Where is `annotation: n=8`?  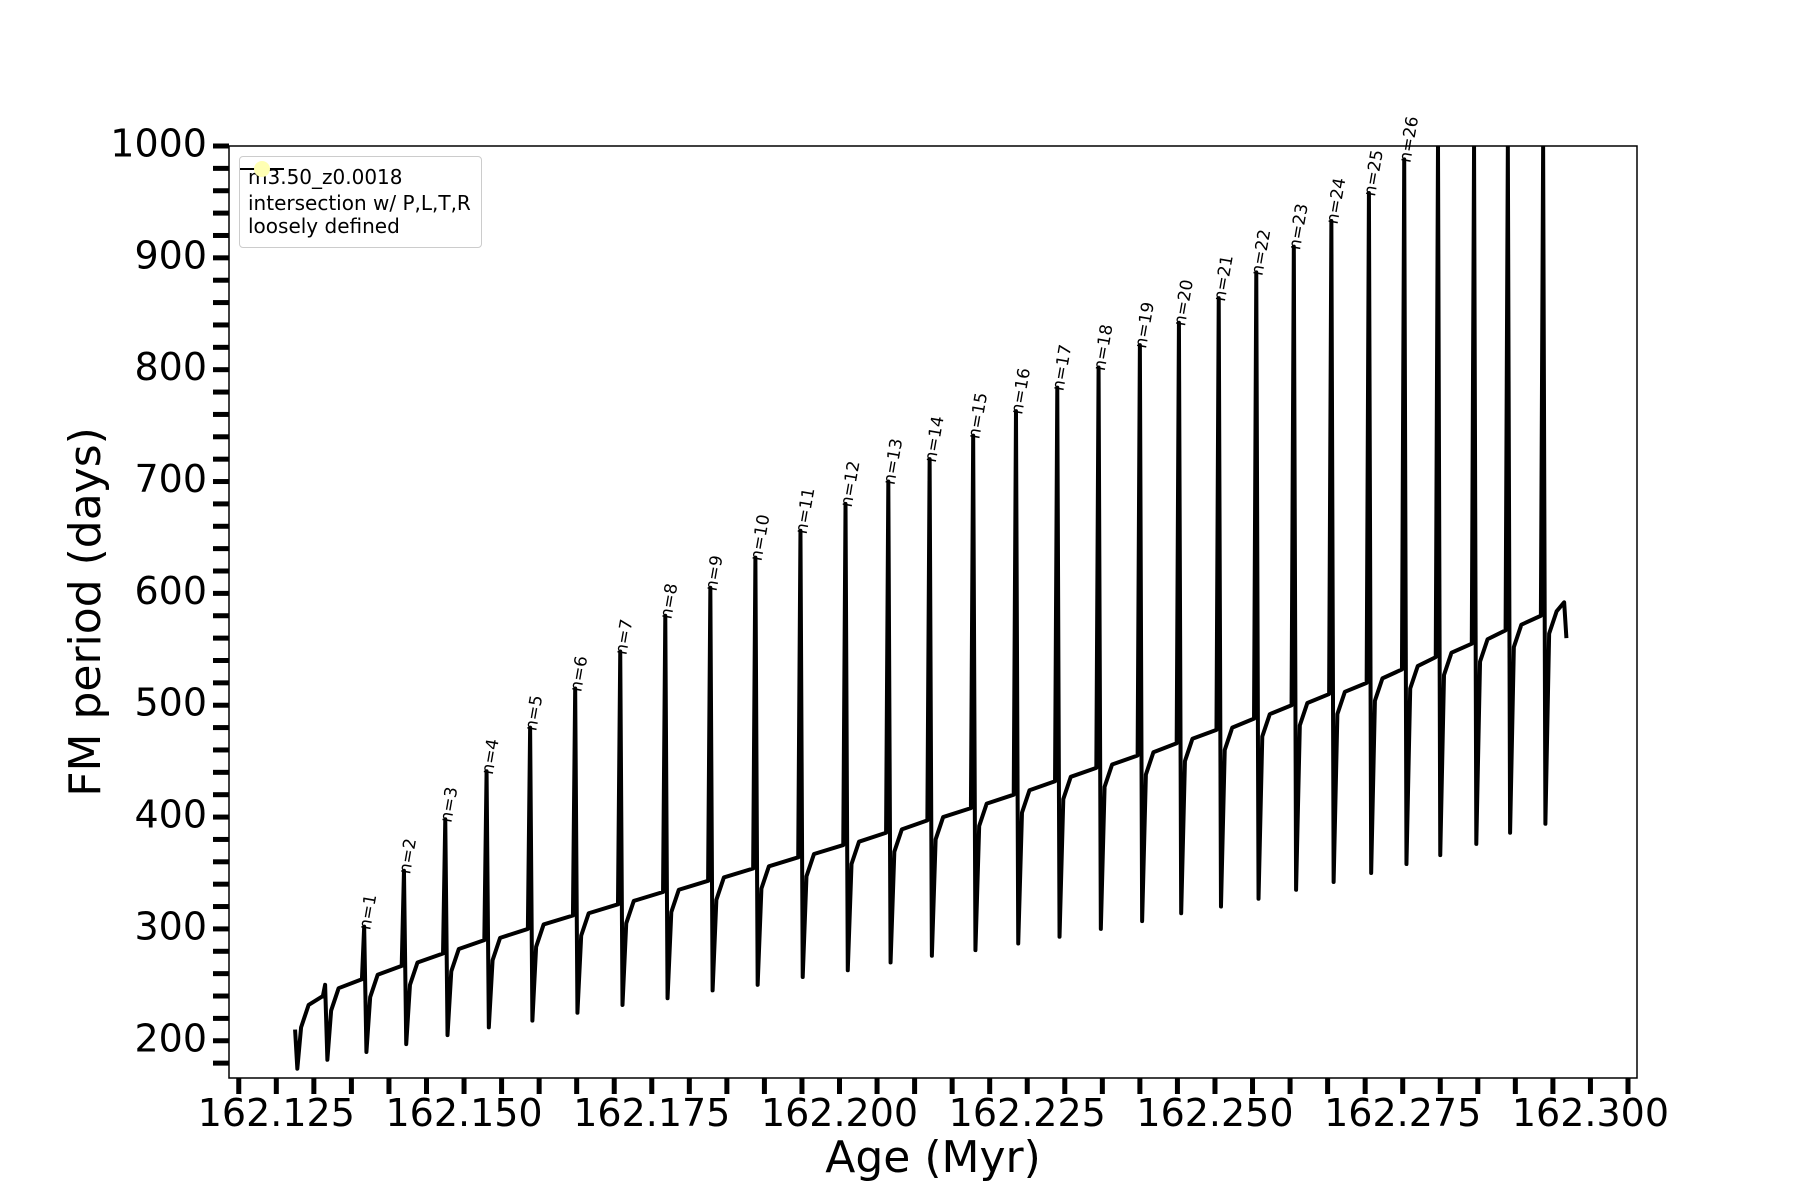
annotation: n=8 is located at coordinates (670, 601).